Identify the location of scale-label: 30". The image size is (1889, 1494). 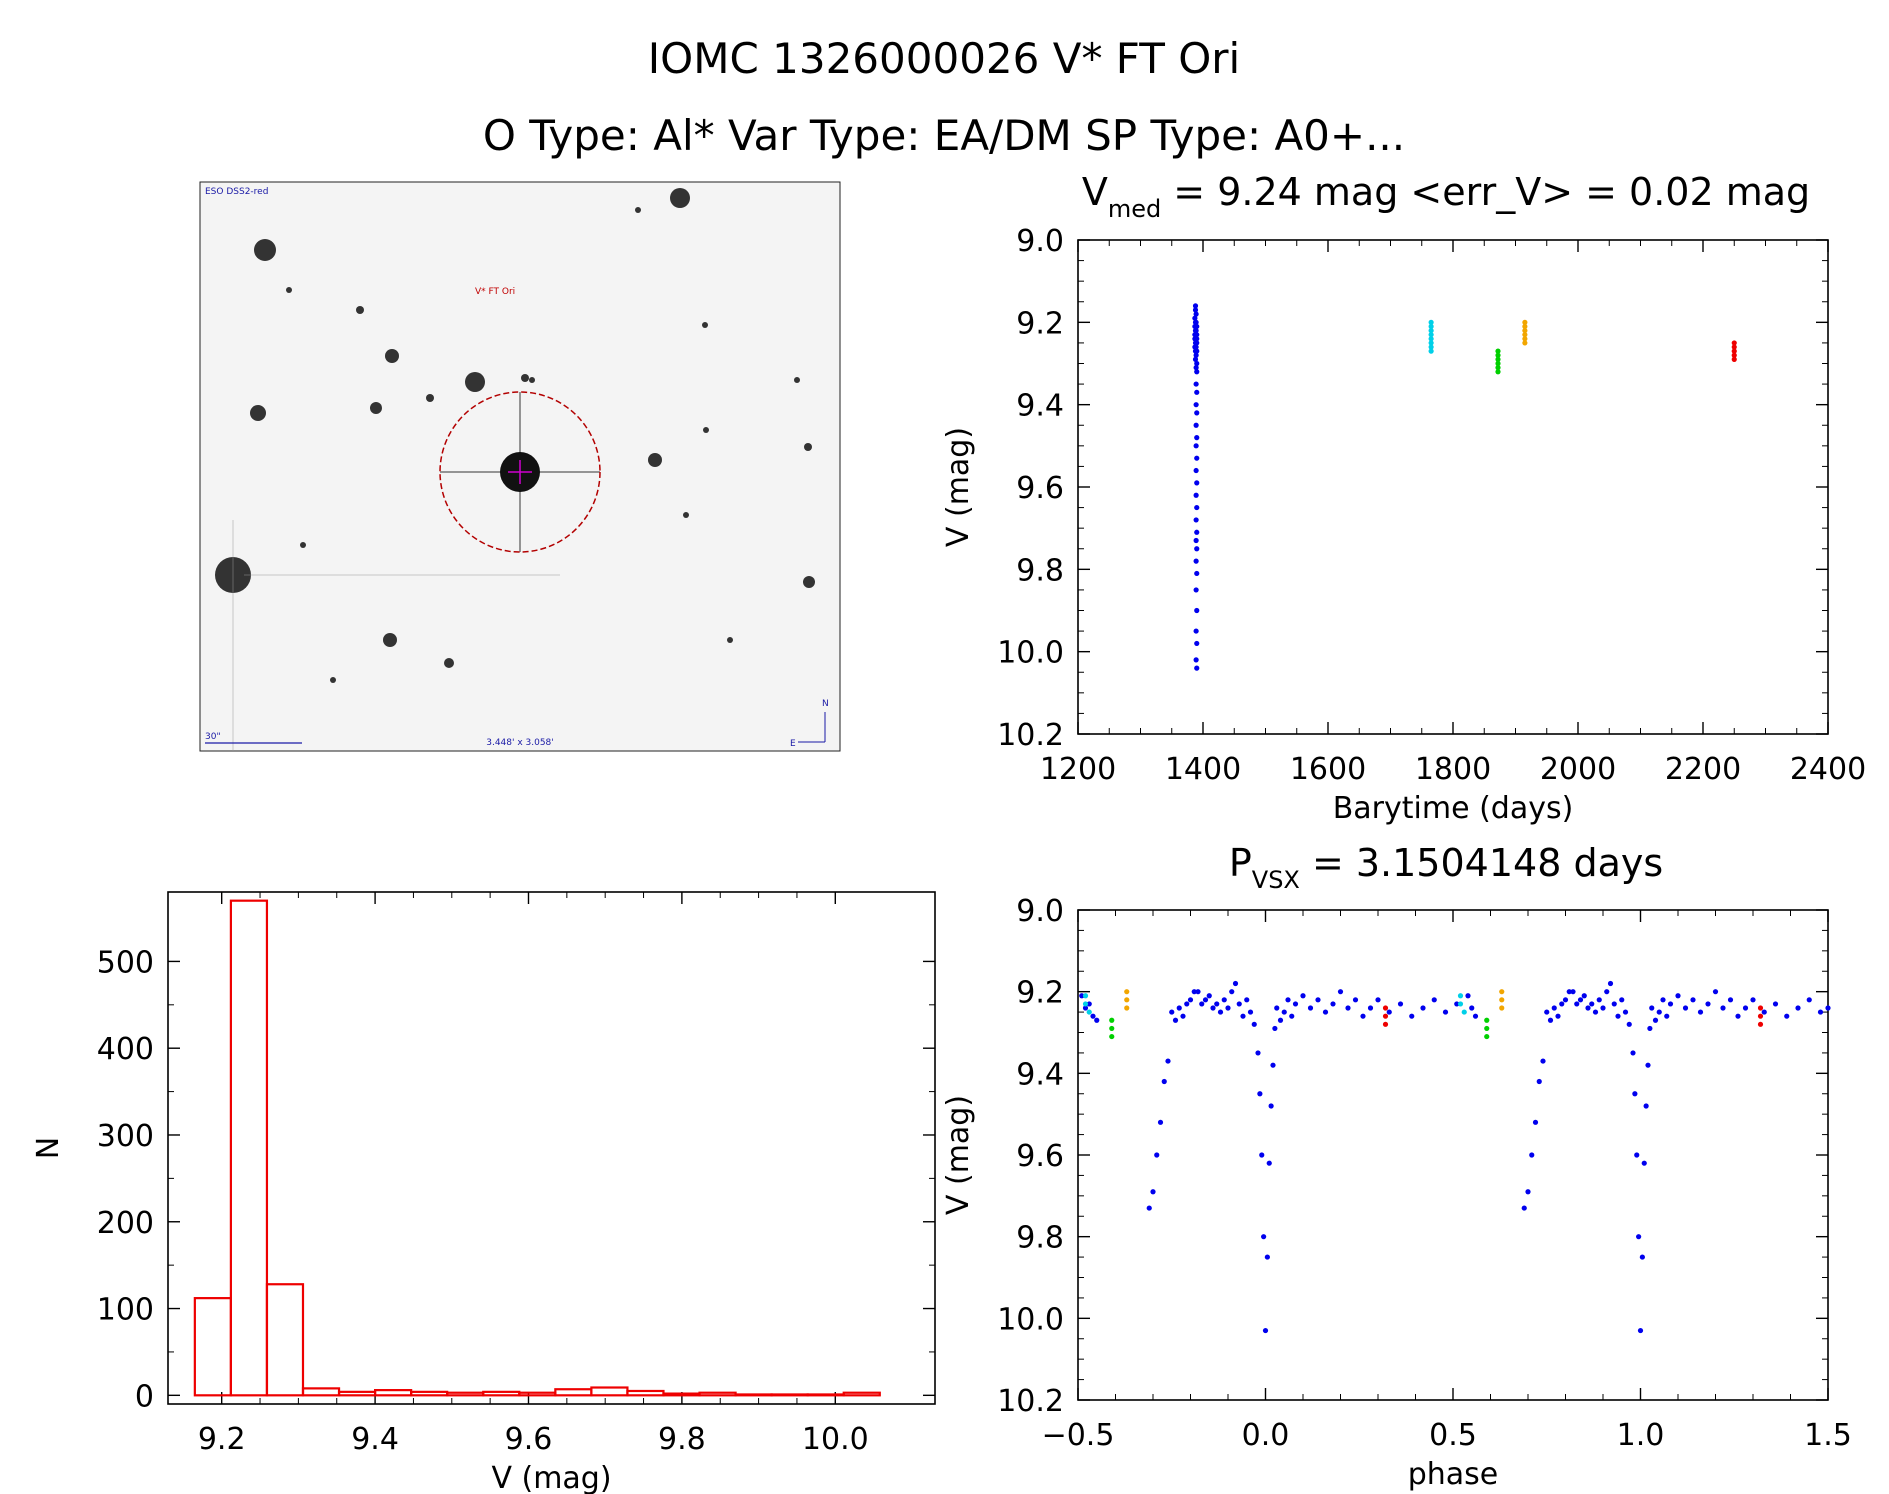
(213, 737).